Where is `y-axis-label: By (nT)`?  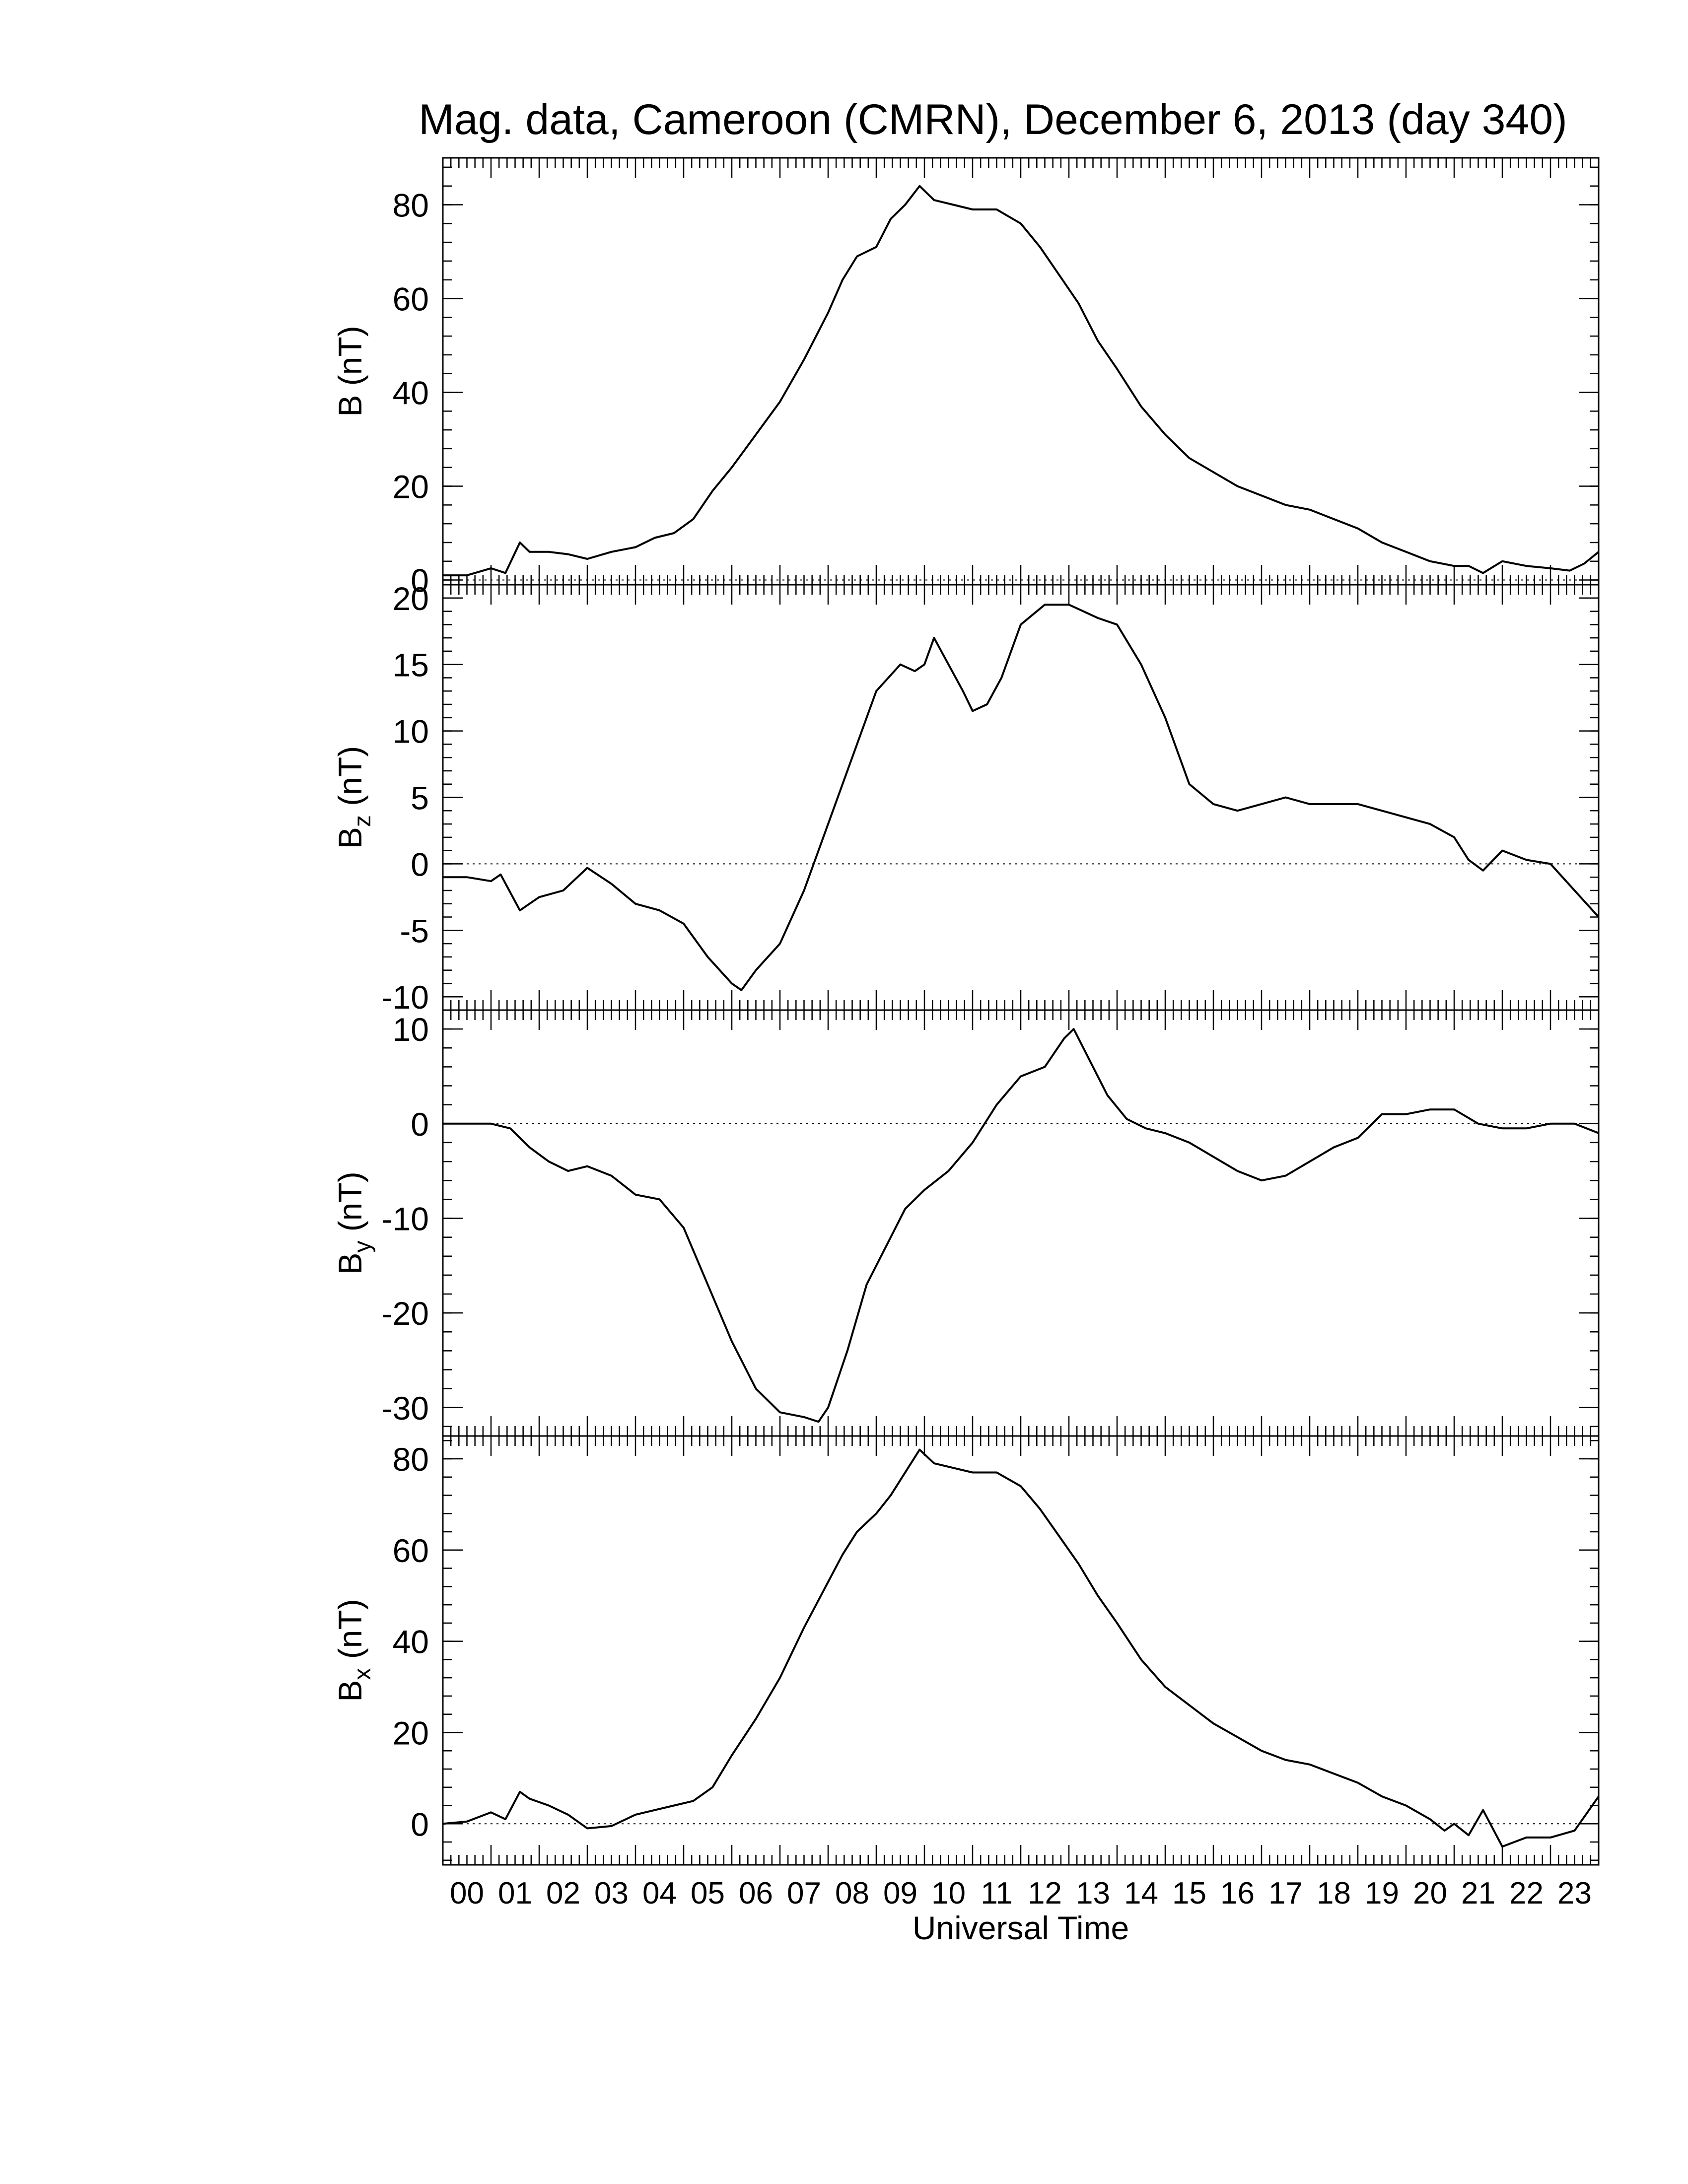 y-axis-label: By (nT) is located at coordinates (354, 1222).